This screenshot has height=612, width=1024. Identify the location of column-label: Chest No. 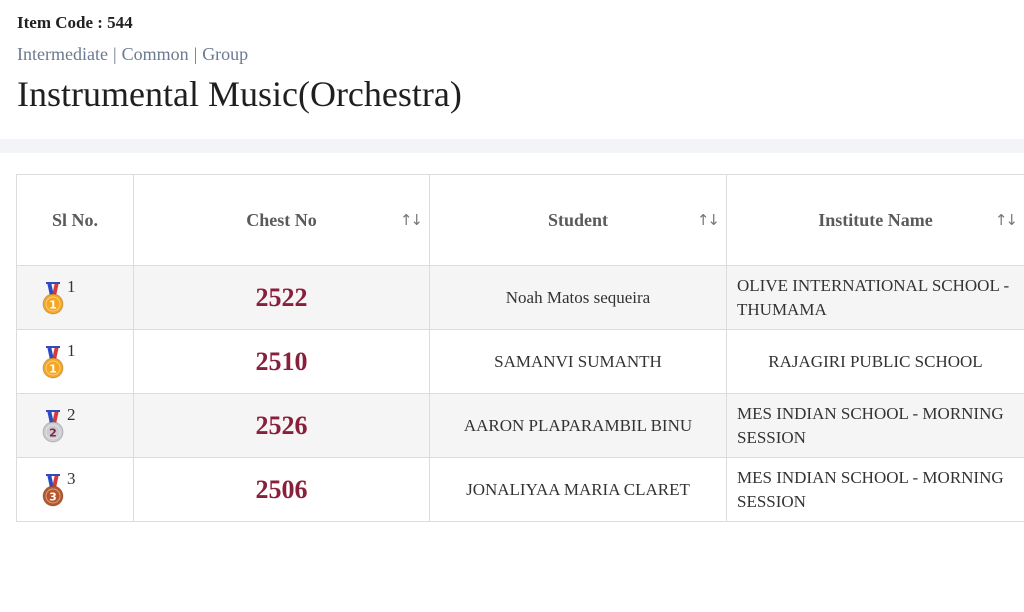
(281, 219).